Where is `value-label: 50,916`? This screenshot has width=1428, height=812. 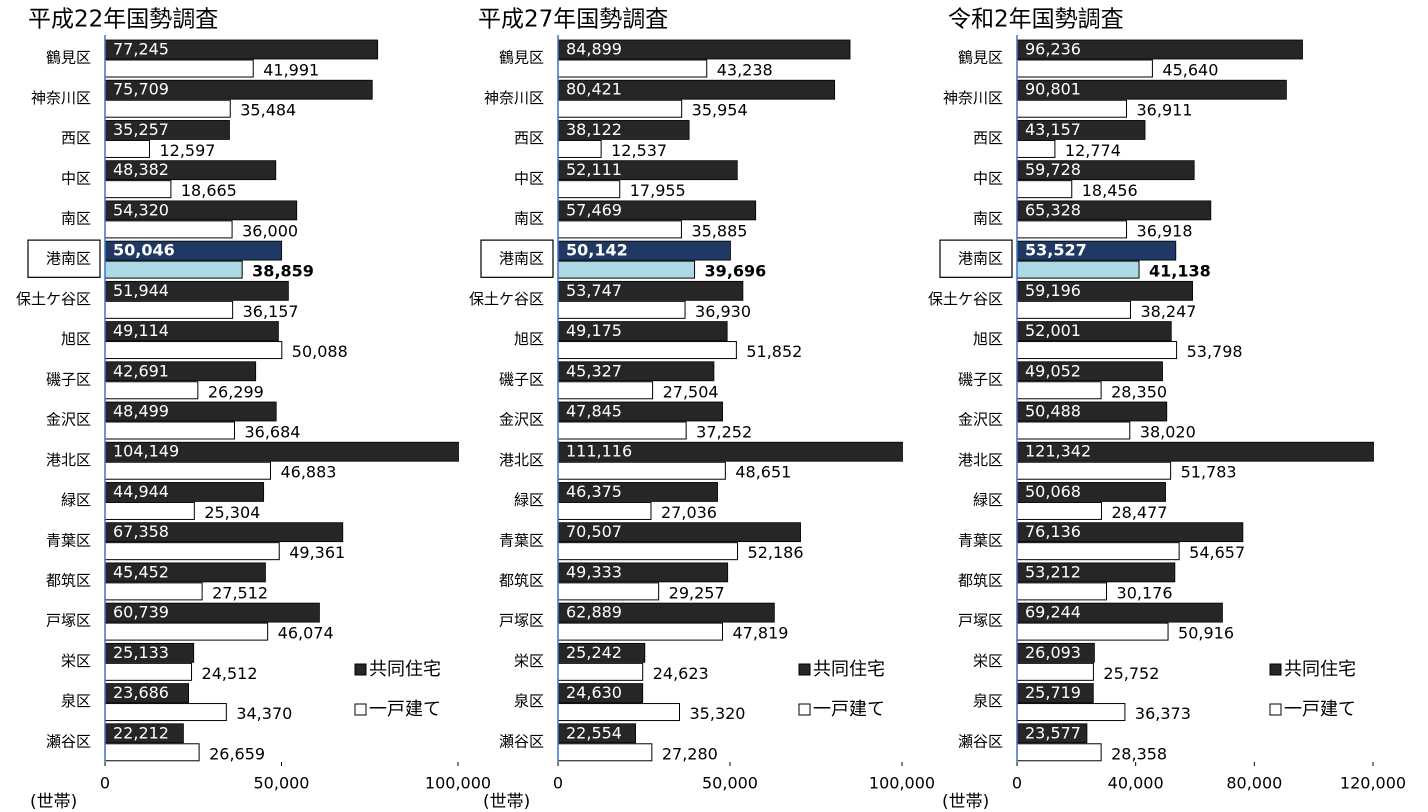 value-label: 50,916 is located at coordinates (1206, 633).